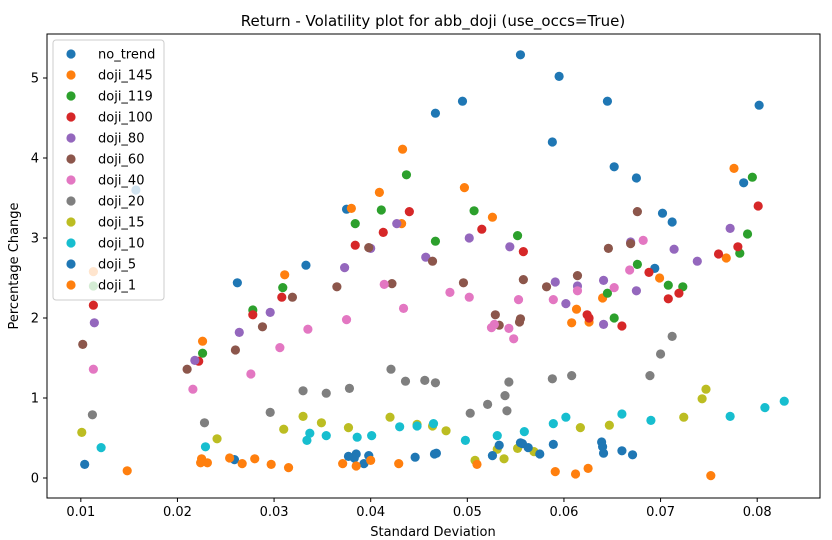 The image size is (832, 540). Describe the element at coordinates (35, 79) in the screenshot. I see `y-tick-label: 5` at that location.